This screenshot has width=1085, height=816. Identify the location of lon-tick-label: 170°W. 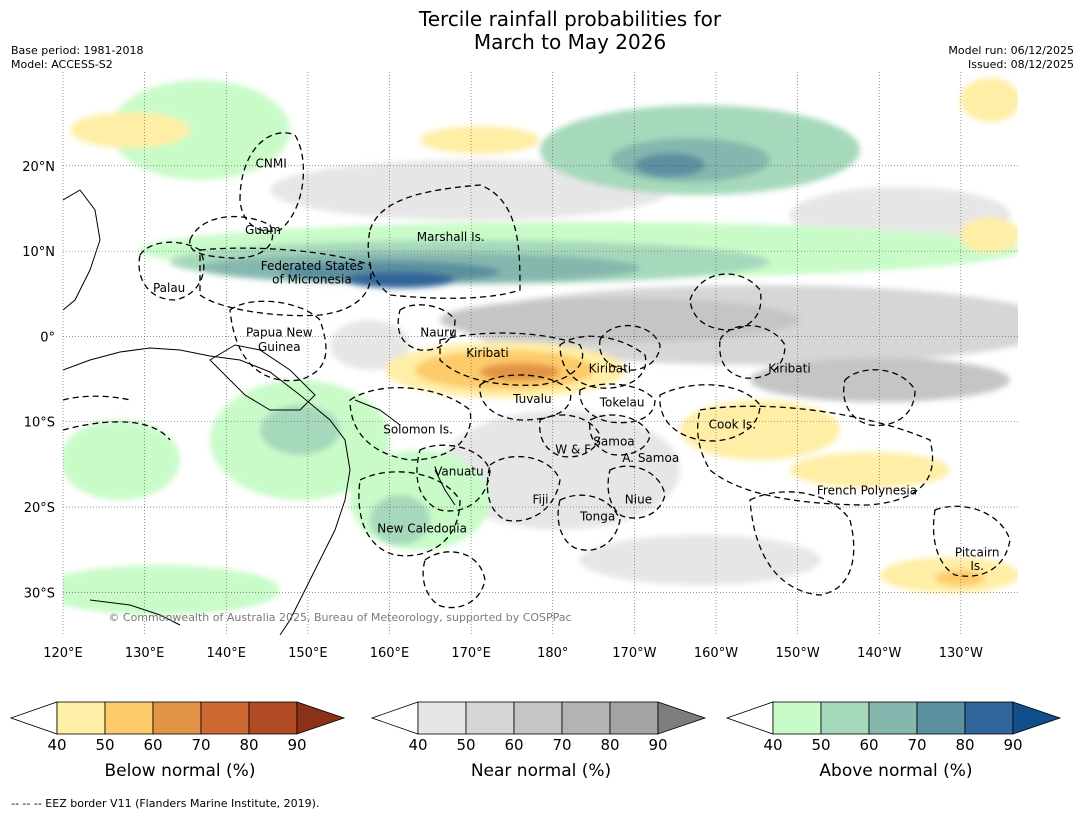
(634, 653).